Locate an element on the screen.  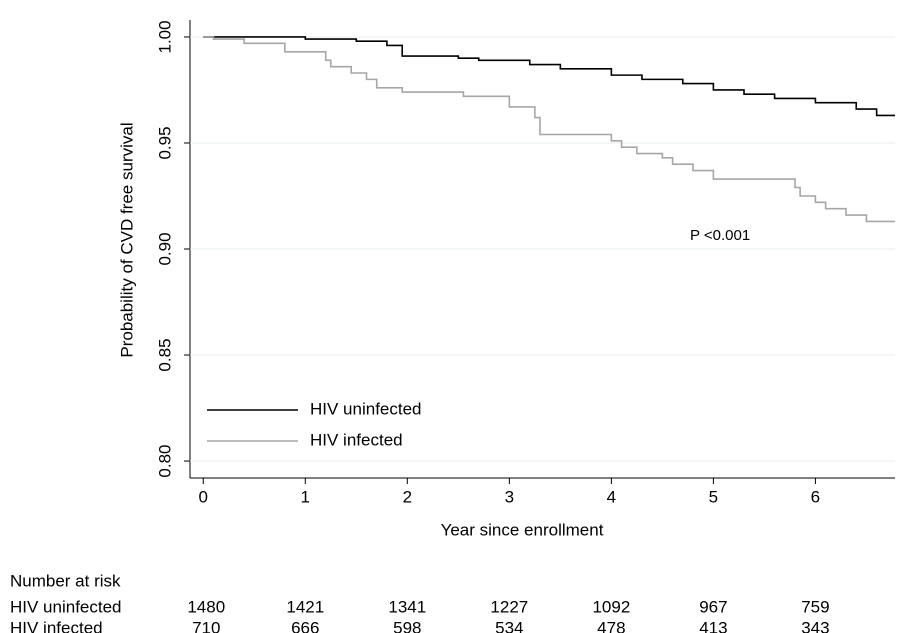
y-tick-label: 0.90 is located at coordinates (164, 248).